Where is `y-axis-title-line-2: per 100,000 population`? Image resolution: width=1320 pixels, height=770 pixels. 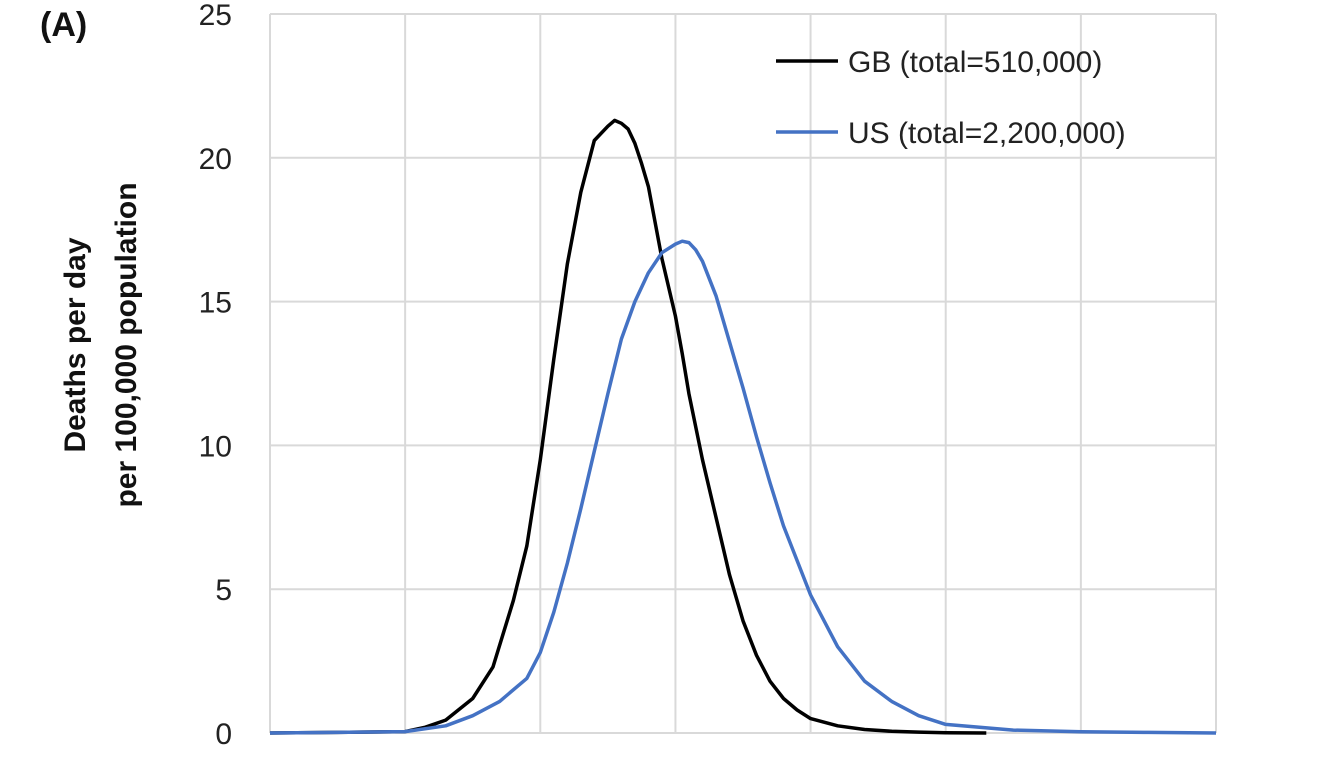 y-axis-title-line-2: per 100,000 population is located at coordinates (126, 344).